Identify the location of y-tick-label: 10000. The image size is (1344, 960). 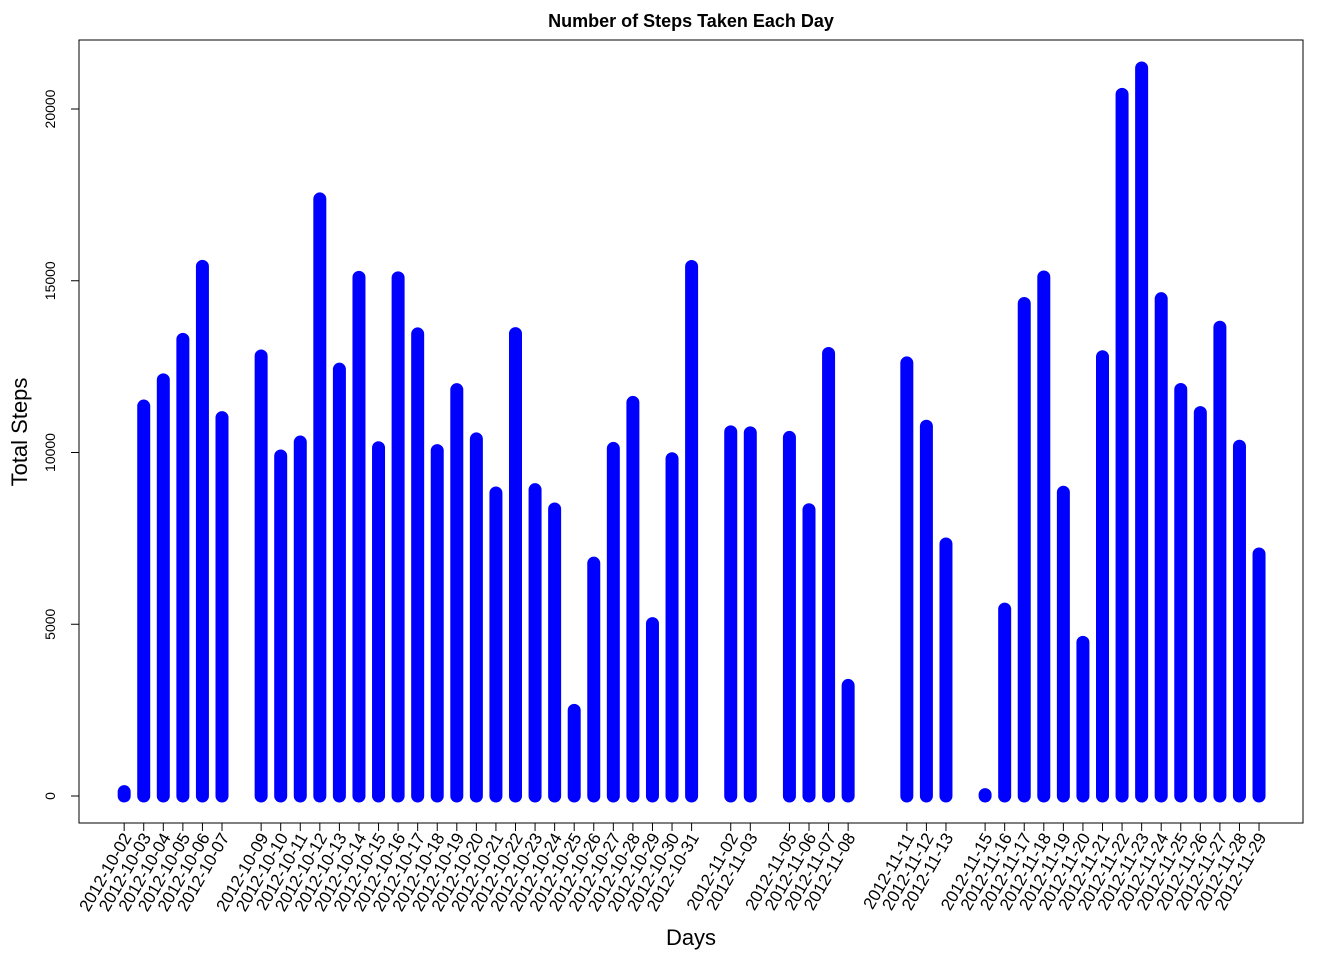
(50, 452).